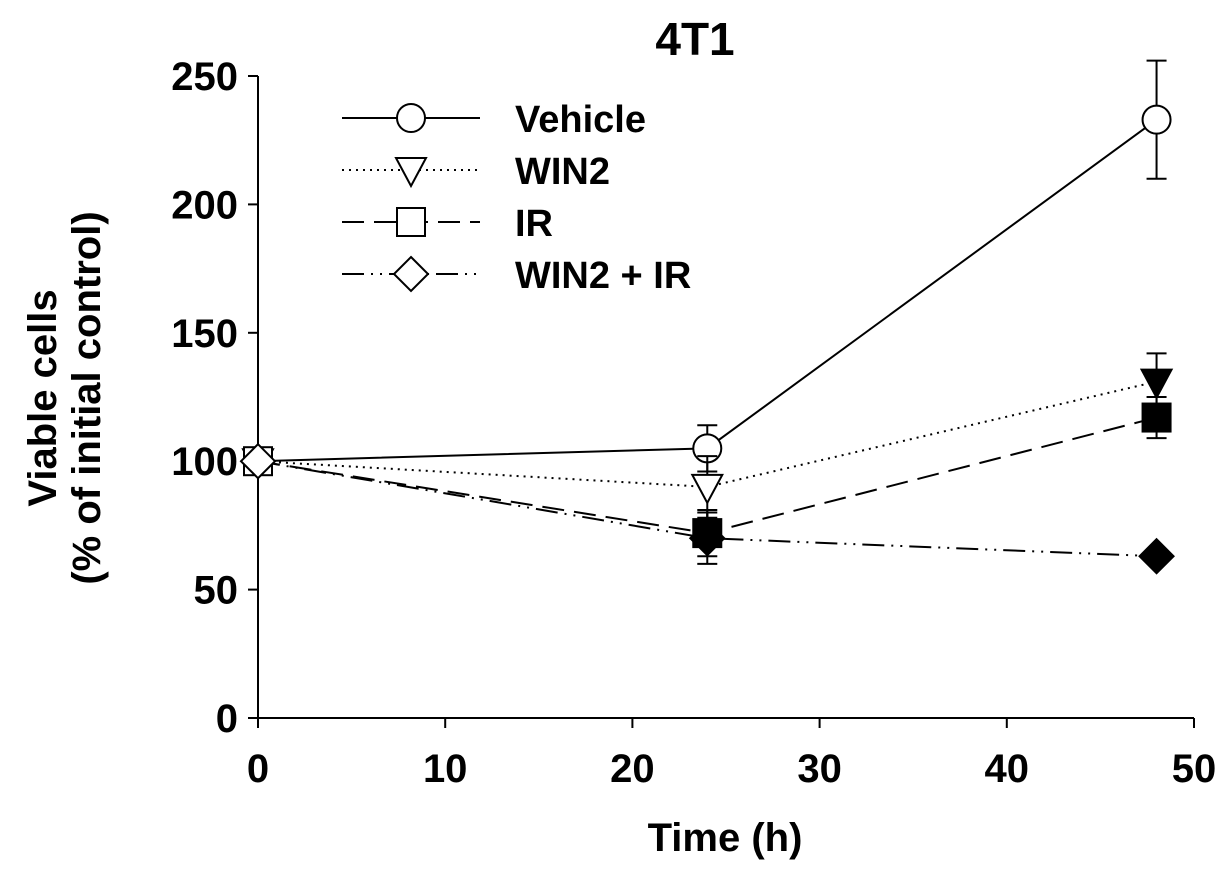 The image size is (1219, 874). Describe the element at coordinates (476, 172) in the screenshot. I see `legend-item: WIN2` at that location.